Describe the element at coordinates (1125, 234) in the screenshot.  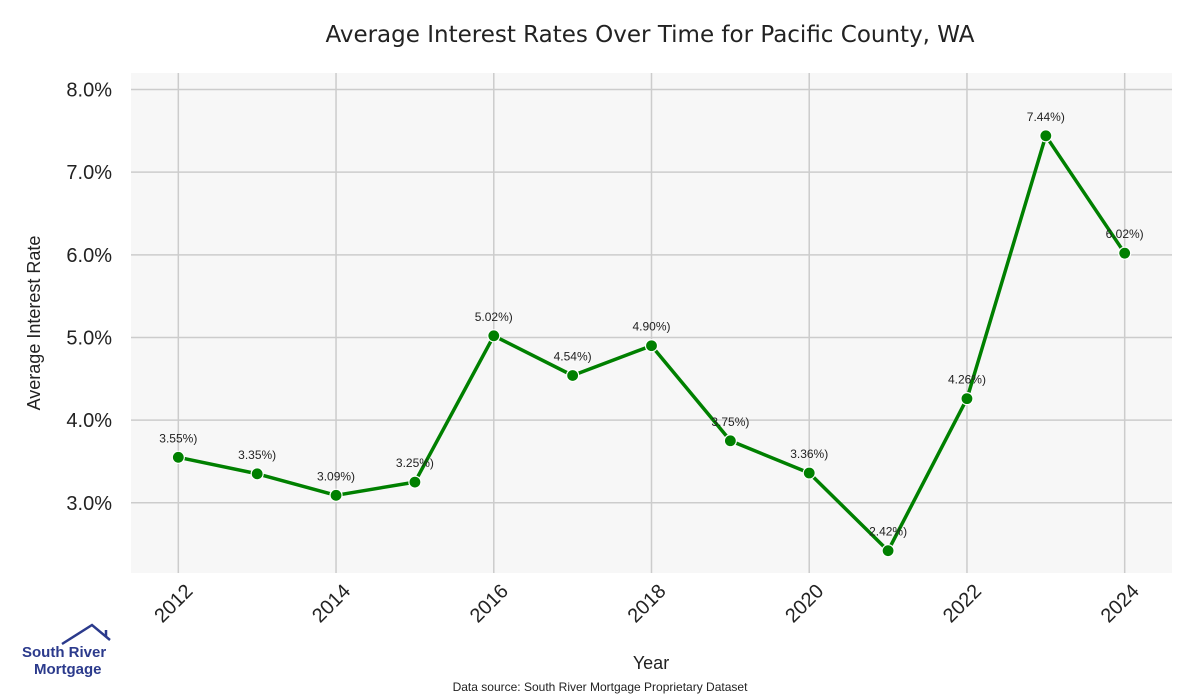
I see `data-label: 6.02%)` at that location.